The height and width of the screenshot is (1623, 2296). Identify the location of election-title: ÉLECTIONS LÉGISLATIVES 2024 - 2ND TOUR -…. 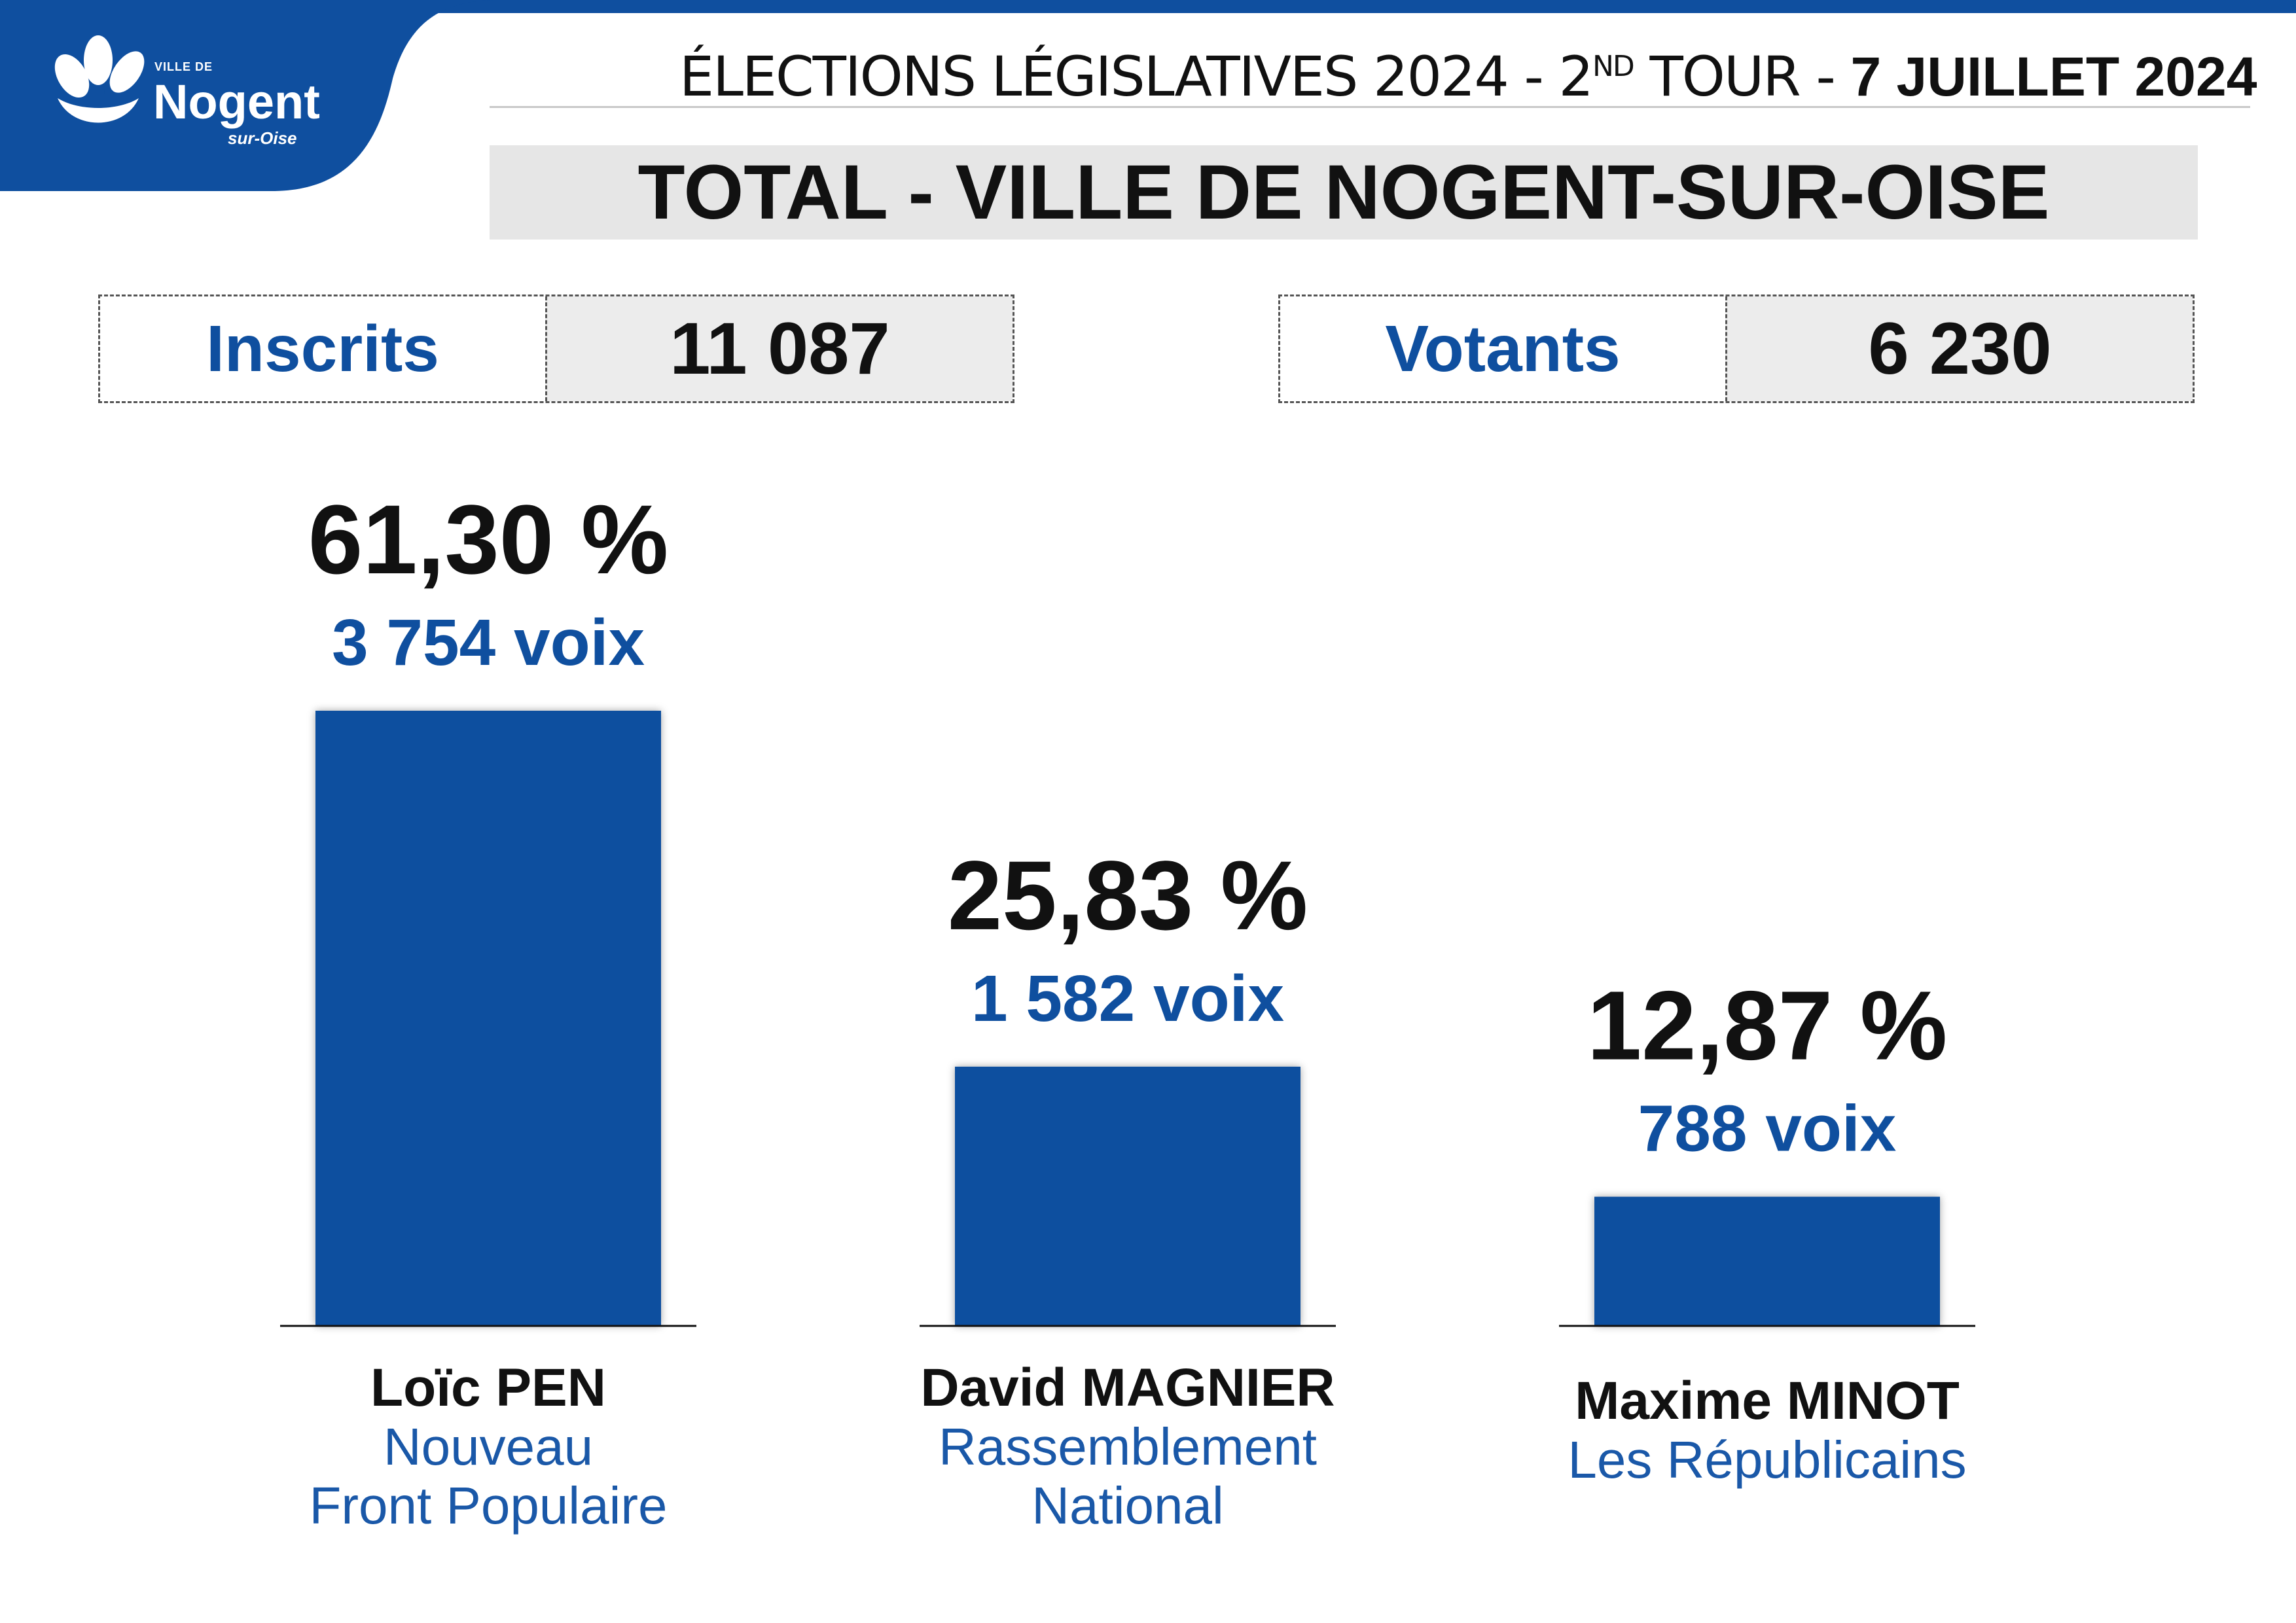
(1468, 71).